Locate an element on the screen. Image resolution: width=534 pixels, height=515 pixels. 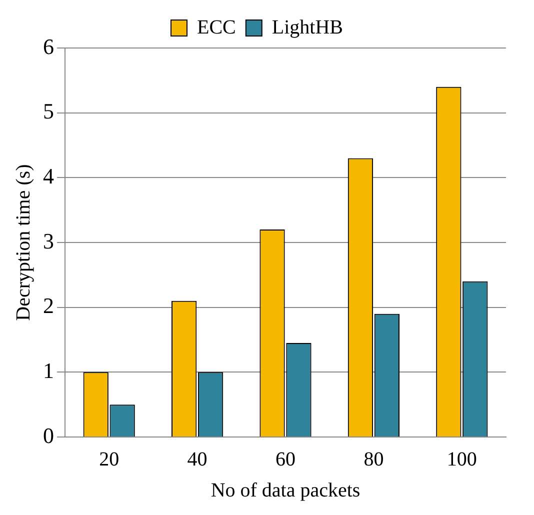
y-tick-label: 0 is located at coordinates (48, 435).